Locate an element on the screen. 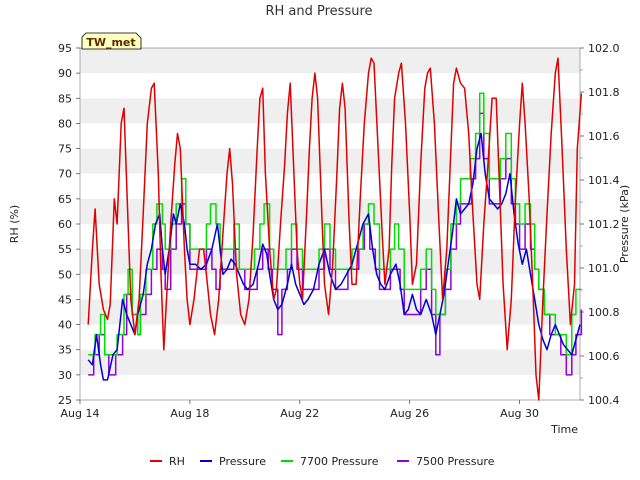 This screenshot has height=480, width=640. left-tick-label: 65 is located at coordinates (65, 199).